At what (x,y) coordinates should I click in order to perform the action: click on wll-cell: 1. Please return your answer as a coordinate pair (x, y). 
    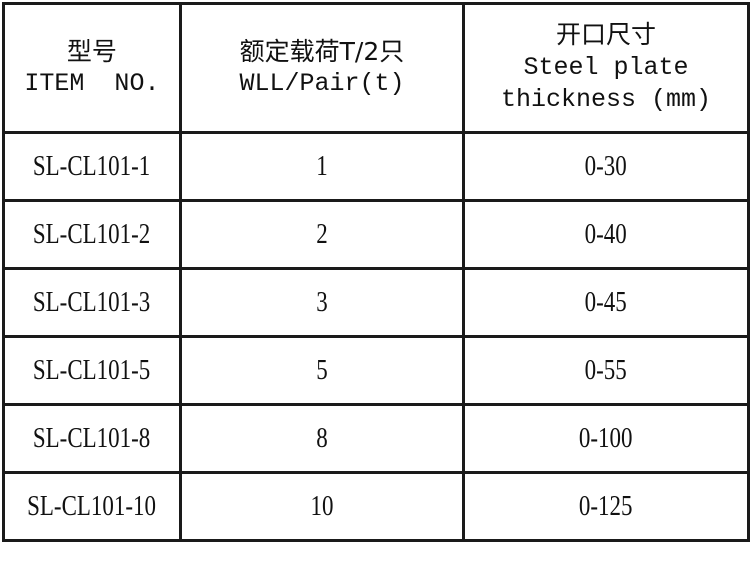
    Looking at the image, I should click on (322, 166).